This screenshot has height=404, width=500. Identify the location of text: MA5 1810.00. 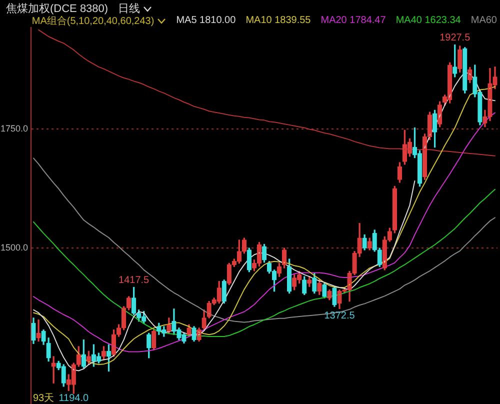
(206, 20).